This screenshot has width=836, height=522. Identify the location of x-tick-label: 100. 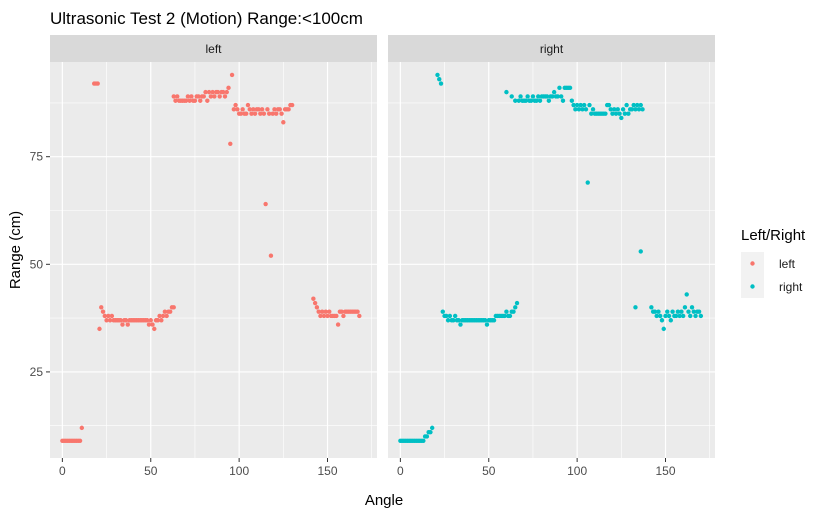
(239, 471).